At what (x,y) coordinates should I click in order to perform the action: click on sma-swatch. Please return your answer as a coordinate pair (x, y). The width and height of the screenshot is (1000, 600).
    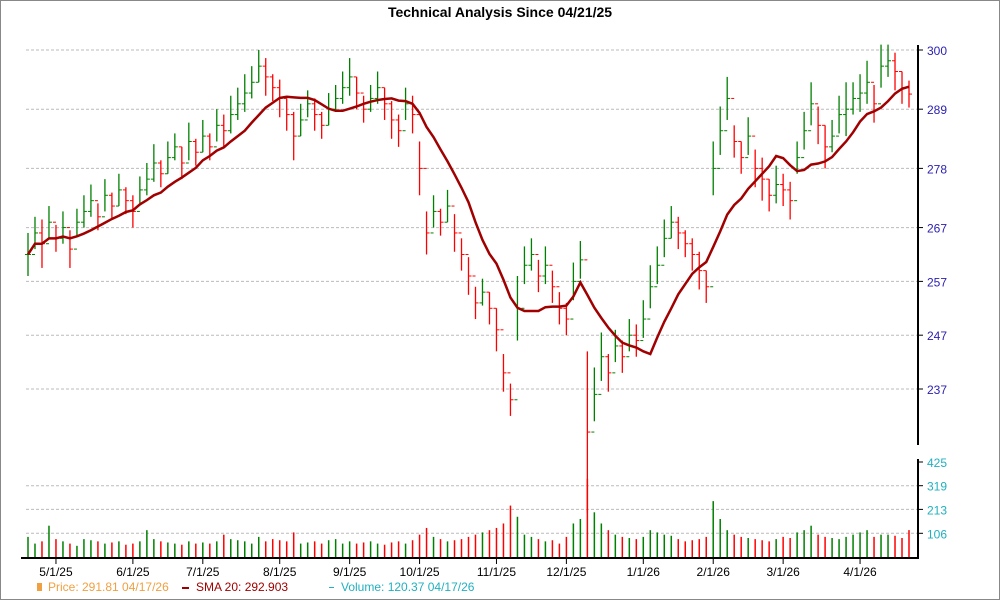
    Looking at the image, I should click on (185, 587).